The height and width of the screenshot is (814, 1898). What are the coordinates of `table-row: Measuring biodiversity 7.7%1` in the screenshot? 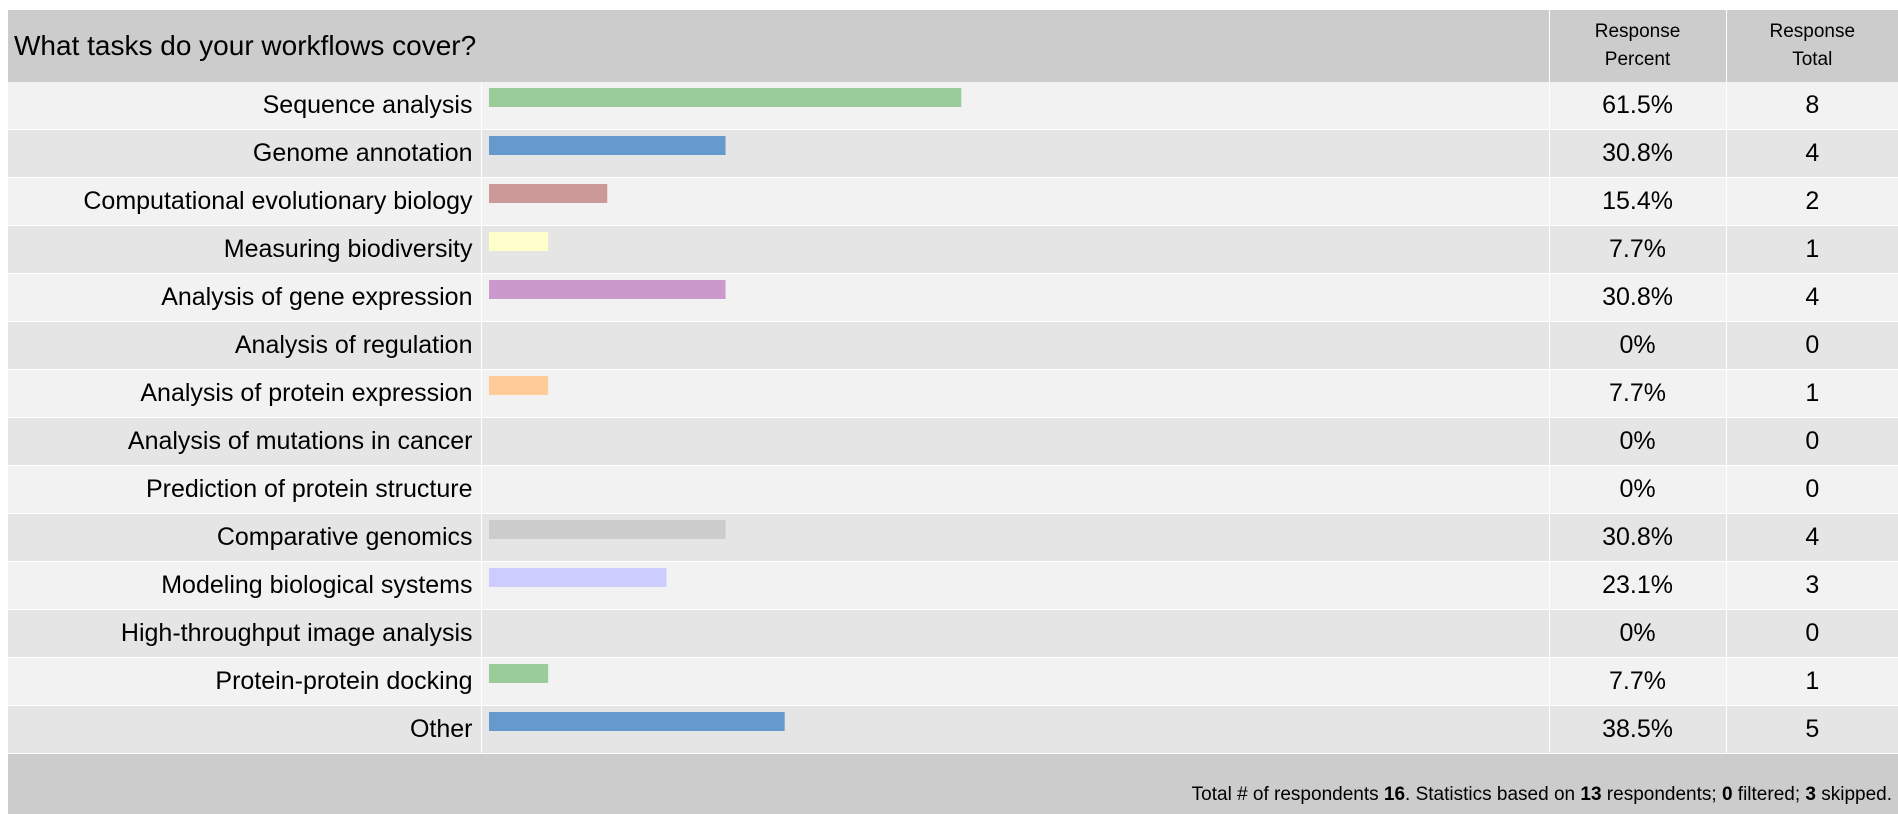 It's located at (953, 250).